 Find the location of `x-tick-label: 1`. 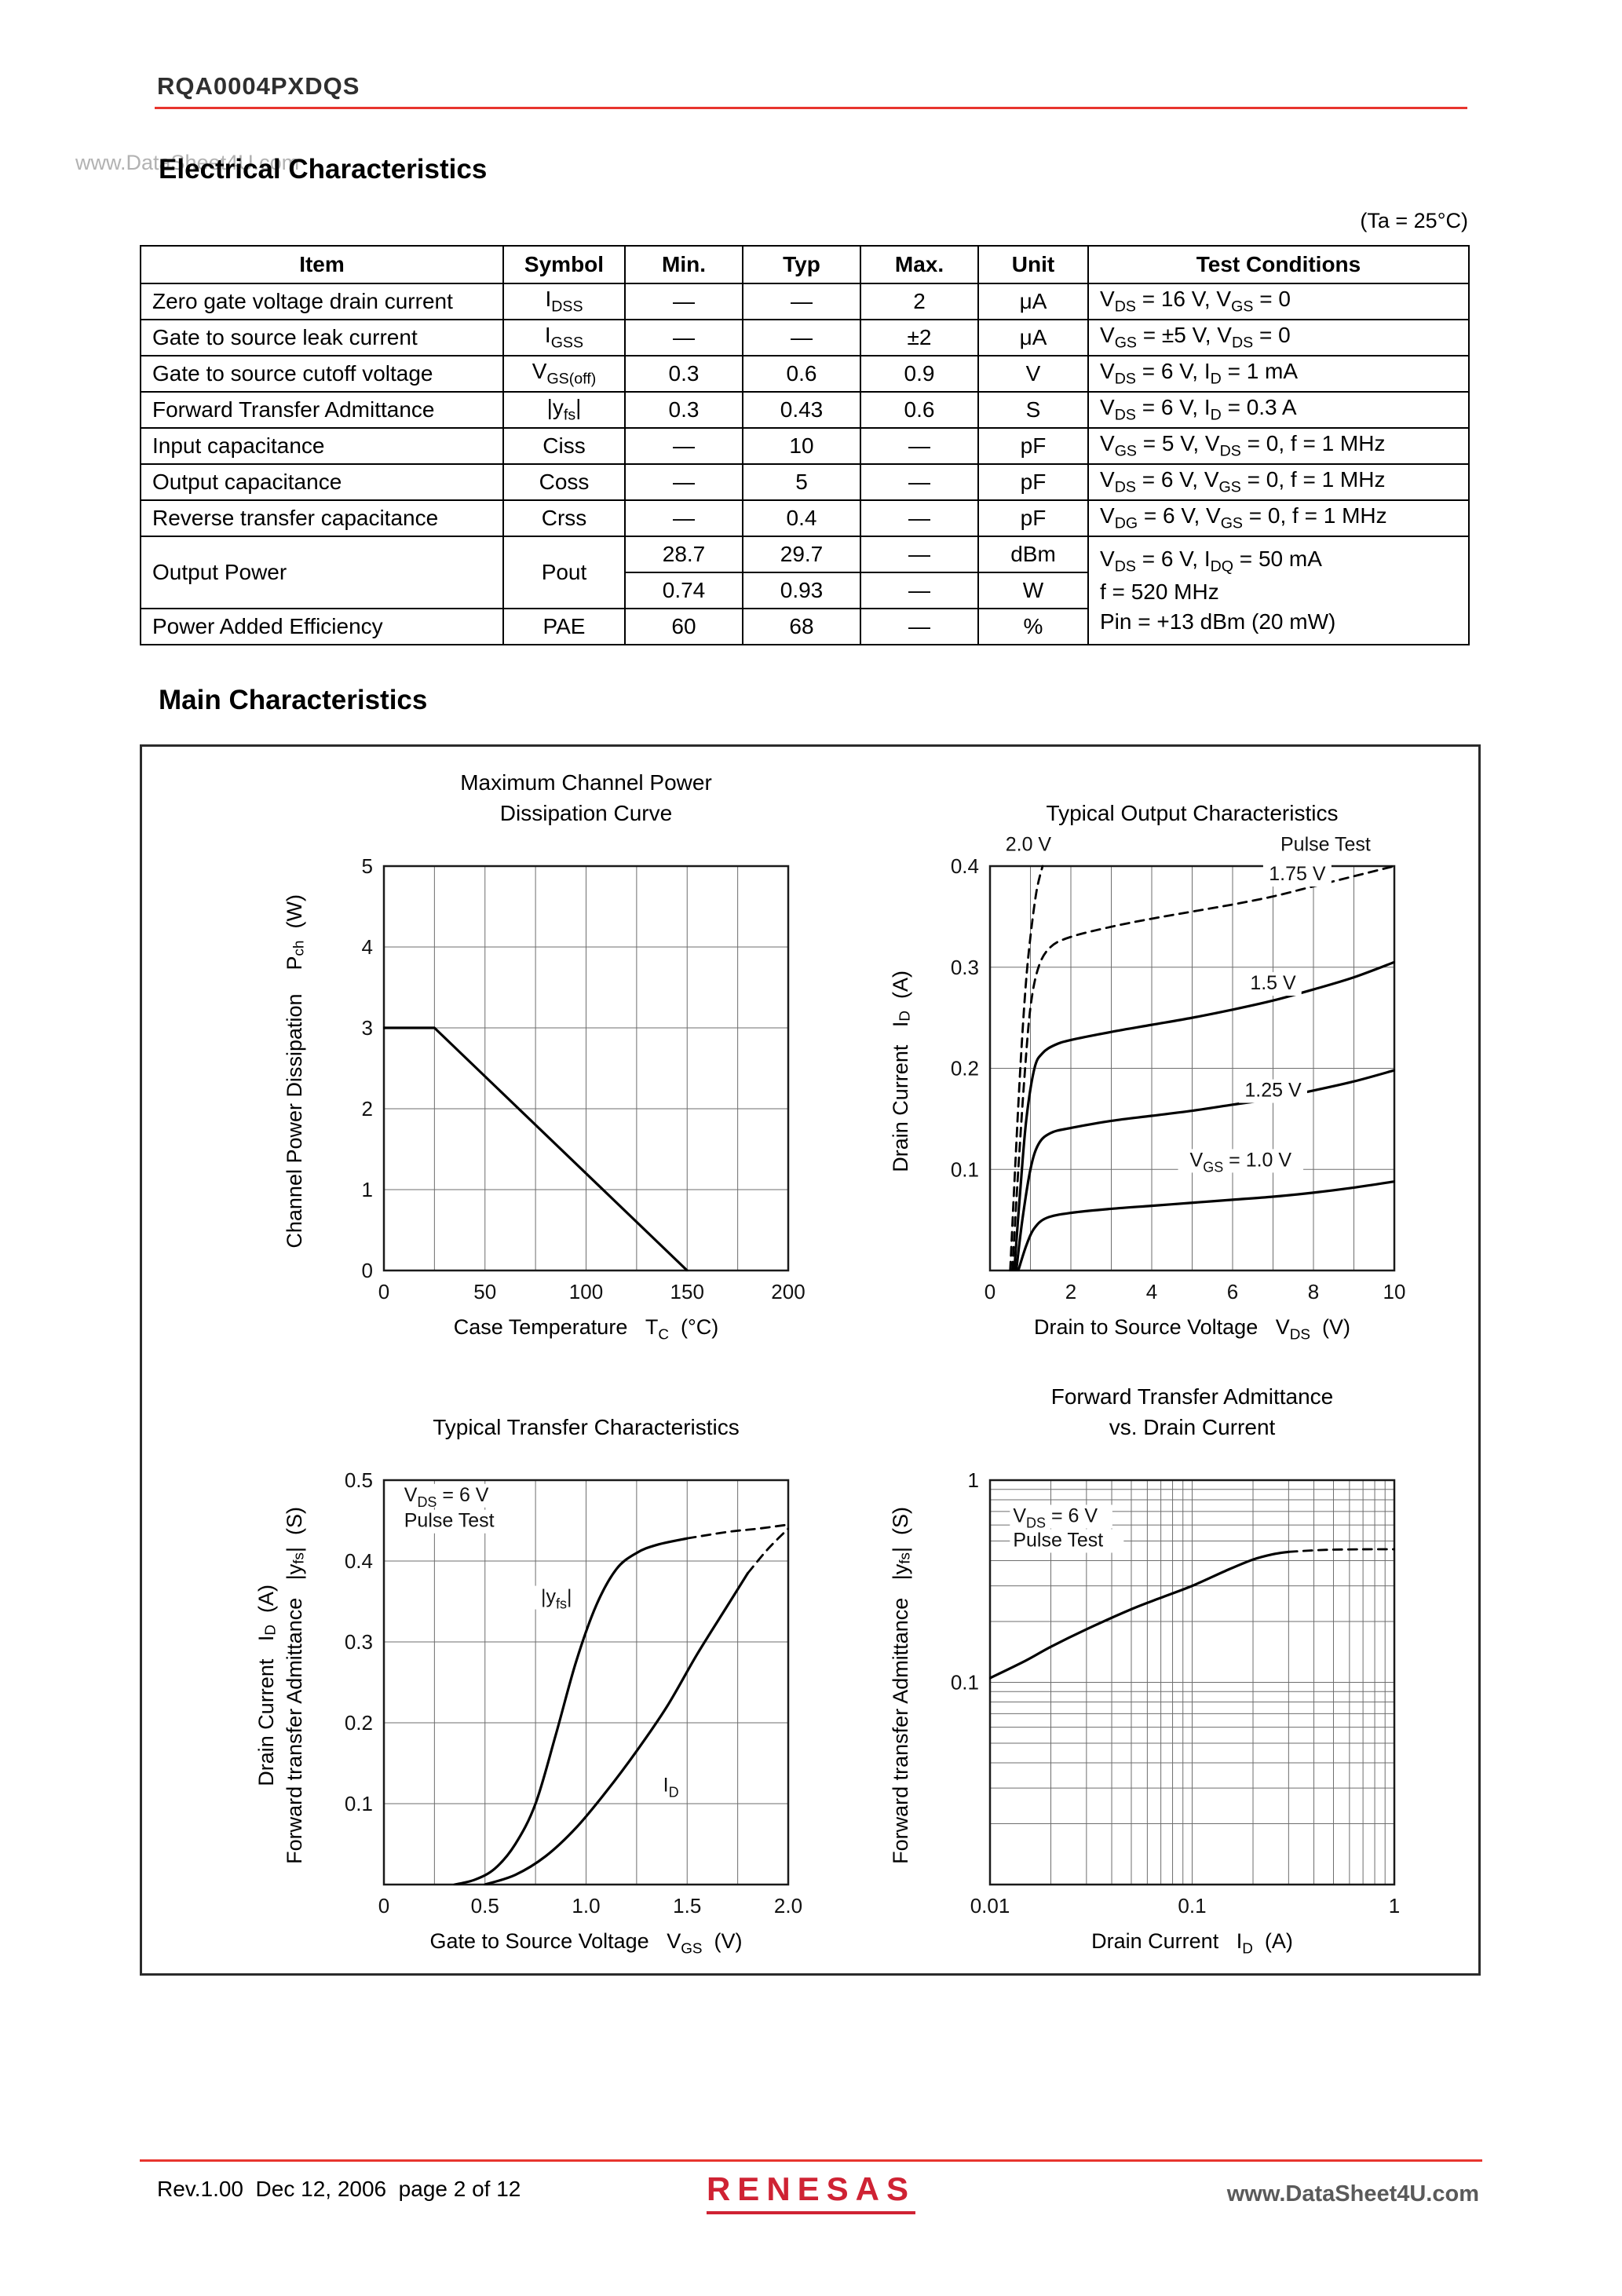

x-tick-label: 1 is located at coordinates (1394, 1906).